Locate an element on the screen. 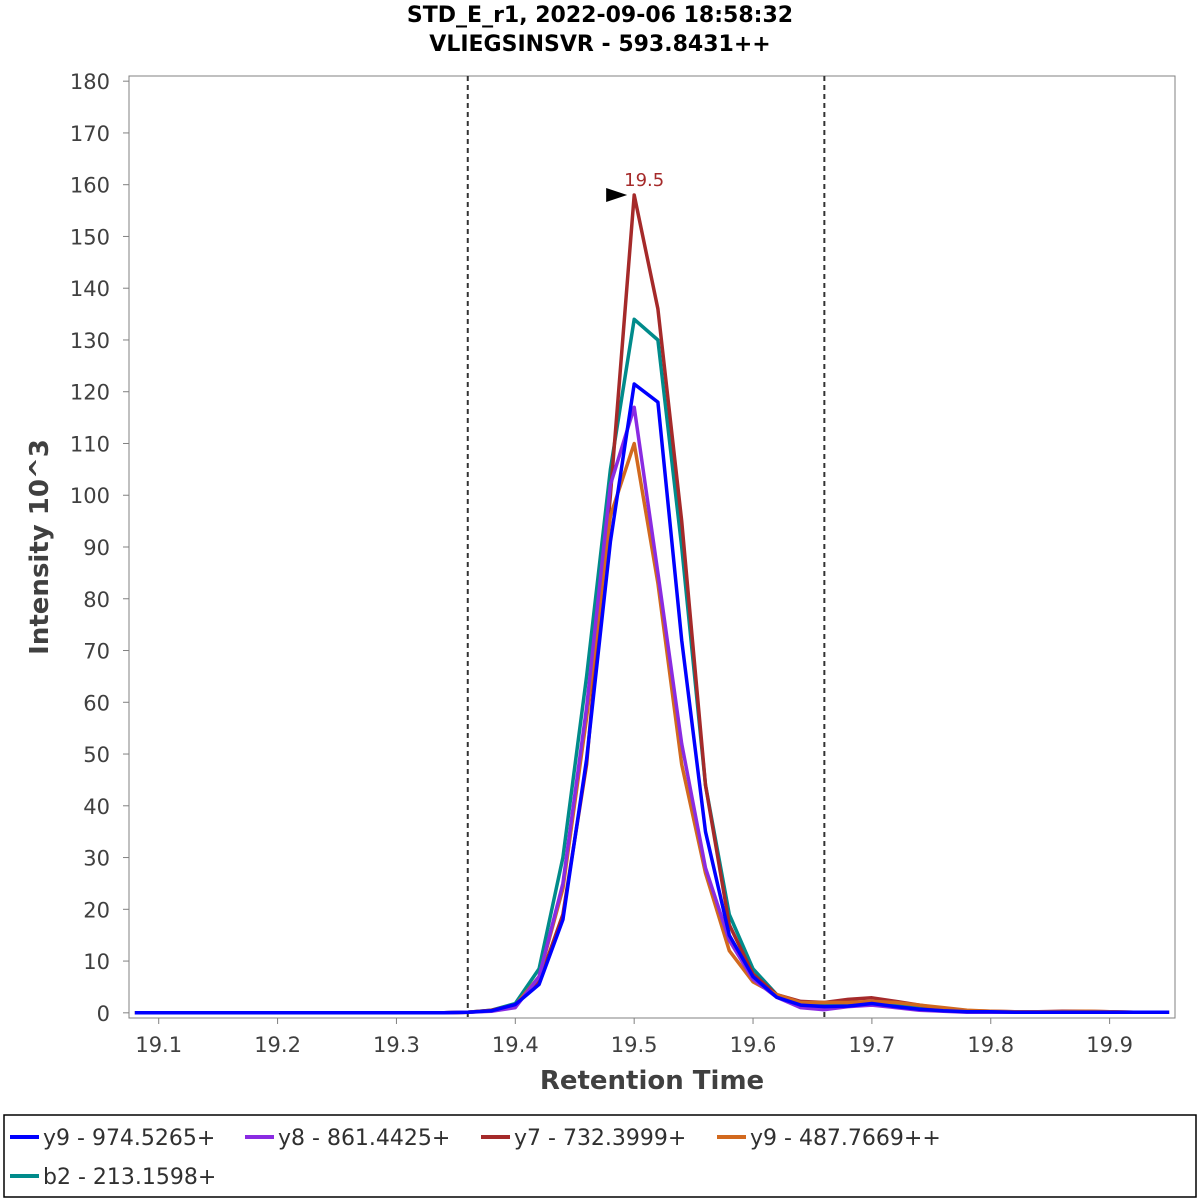  y-tick-label: 20 is located at coordinates (96, 910).